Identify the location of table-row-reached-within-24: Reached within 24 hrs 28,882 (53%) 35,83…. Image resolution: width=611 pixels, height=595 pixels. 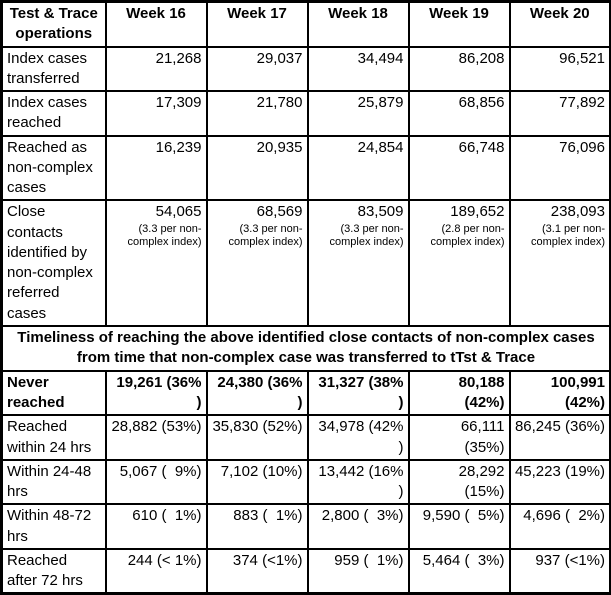
(305, 437).